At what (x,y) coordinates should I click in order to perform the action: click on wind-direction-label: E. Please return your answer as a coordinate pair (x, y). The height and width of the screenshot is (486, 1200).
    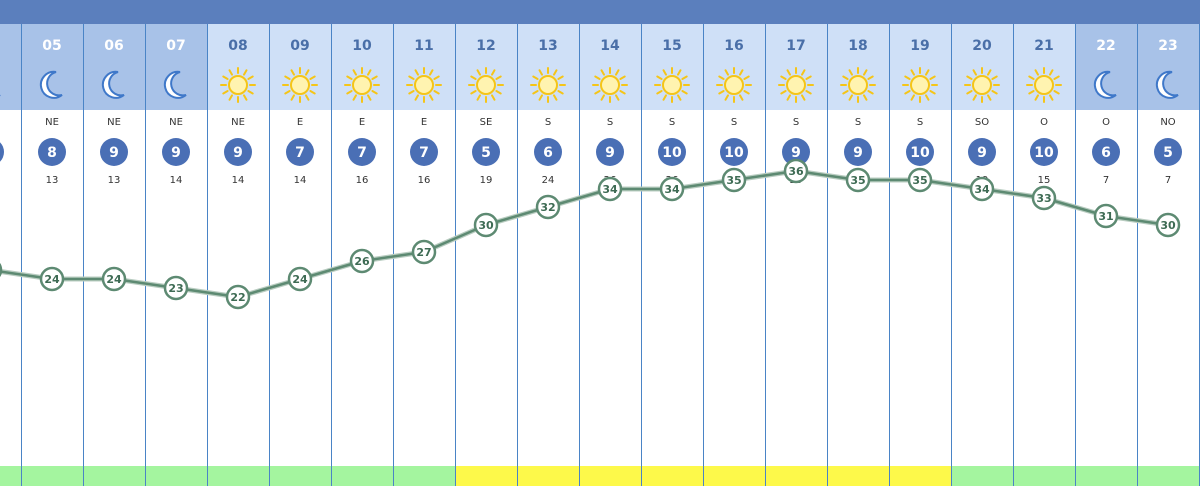
    Looking at the image, I should click on (424, 122).